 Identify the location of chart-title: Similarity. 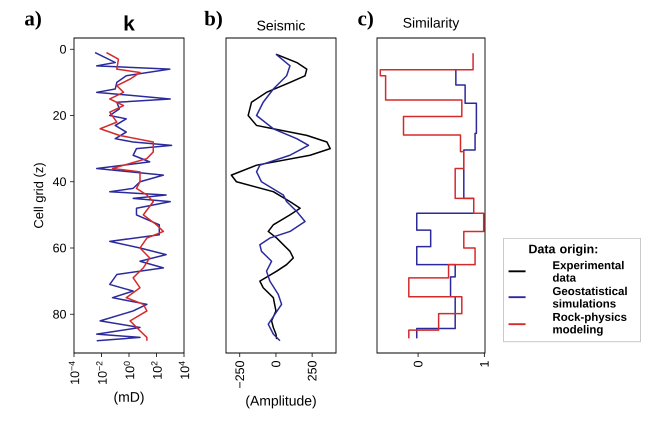
(431, 23).